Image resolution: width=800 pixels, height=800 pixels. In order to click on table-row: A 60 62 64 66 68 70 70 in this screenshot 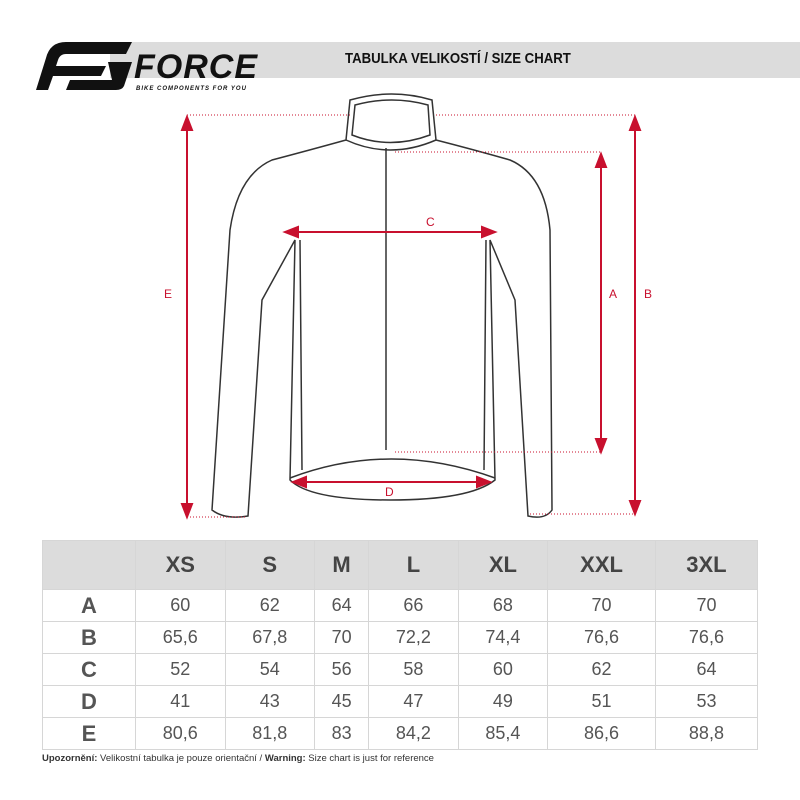, I will do `click(400, 605)`.